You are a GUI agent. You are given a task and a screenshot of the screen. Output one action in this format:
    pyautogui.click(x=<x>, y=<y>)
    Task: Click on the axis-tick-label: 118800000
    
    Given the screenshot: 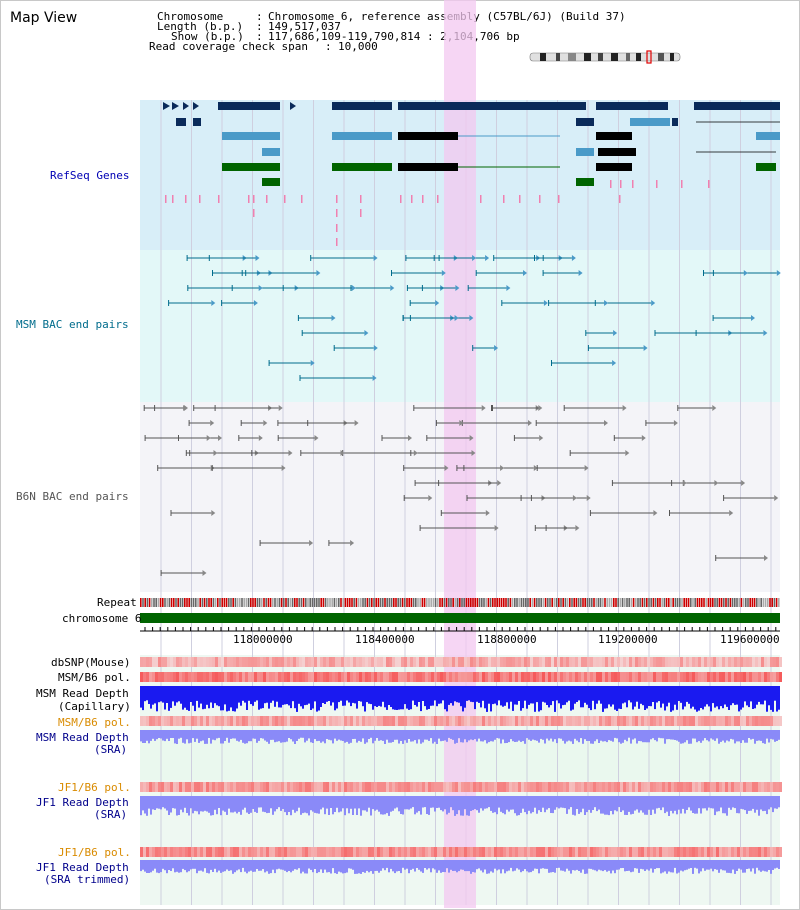 What is the action you would take?
    pyautogui.click(x=507, y=639)
    